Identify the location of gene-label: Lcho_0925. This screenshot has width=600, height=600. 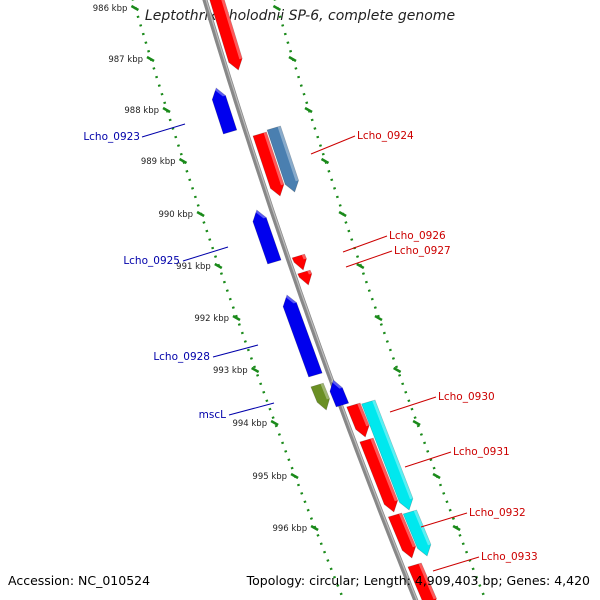
(151, 261).